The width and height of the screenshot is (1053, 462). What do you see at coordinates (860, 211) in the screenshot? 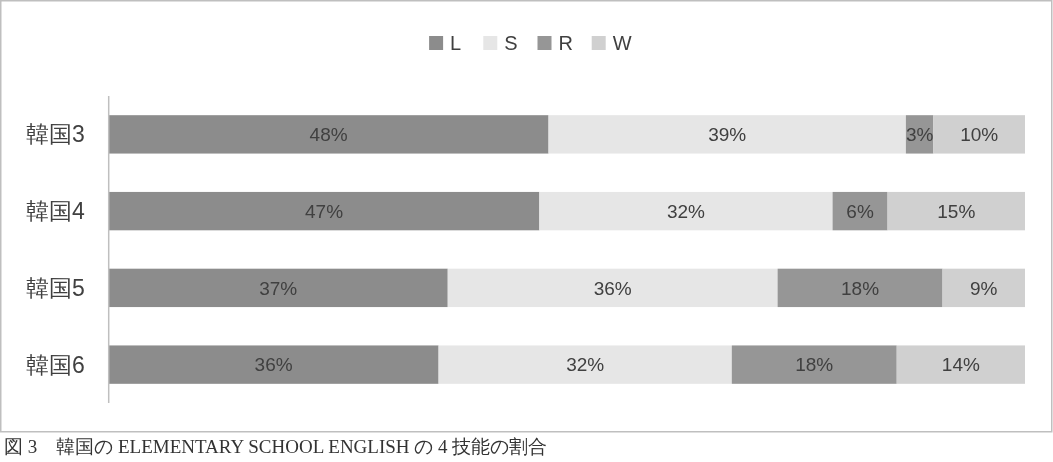
I see `data-label: 6%` at bounding box center [860, 211].